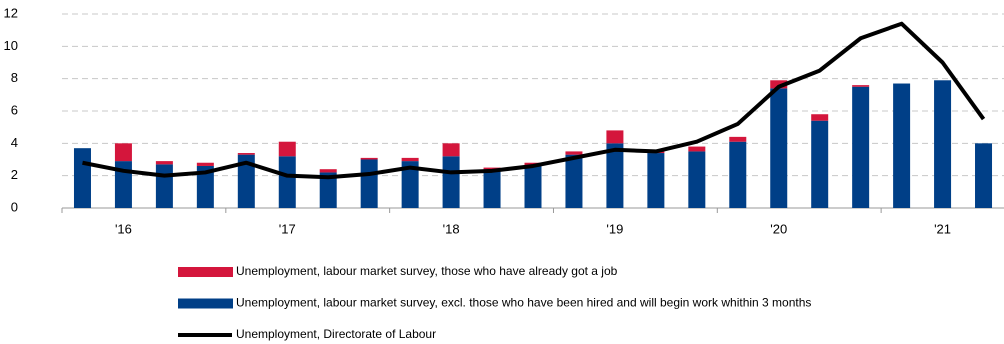  I want to click on x-tick-label: '19, so click(614, 228).